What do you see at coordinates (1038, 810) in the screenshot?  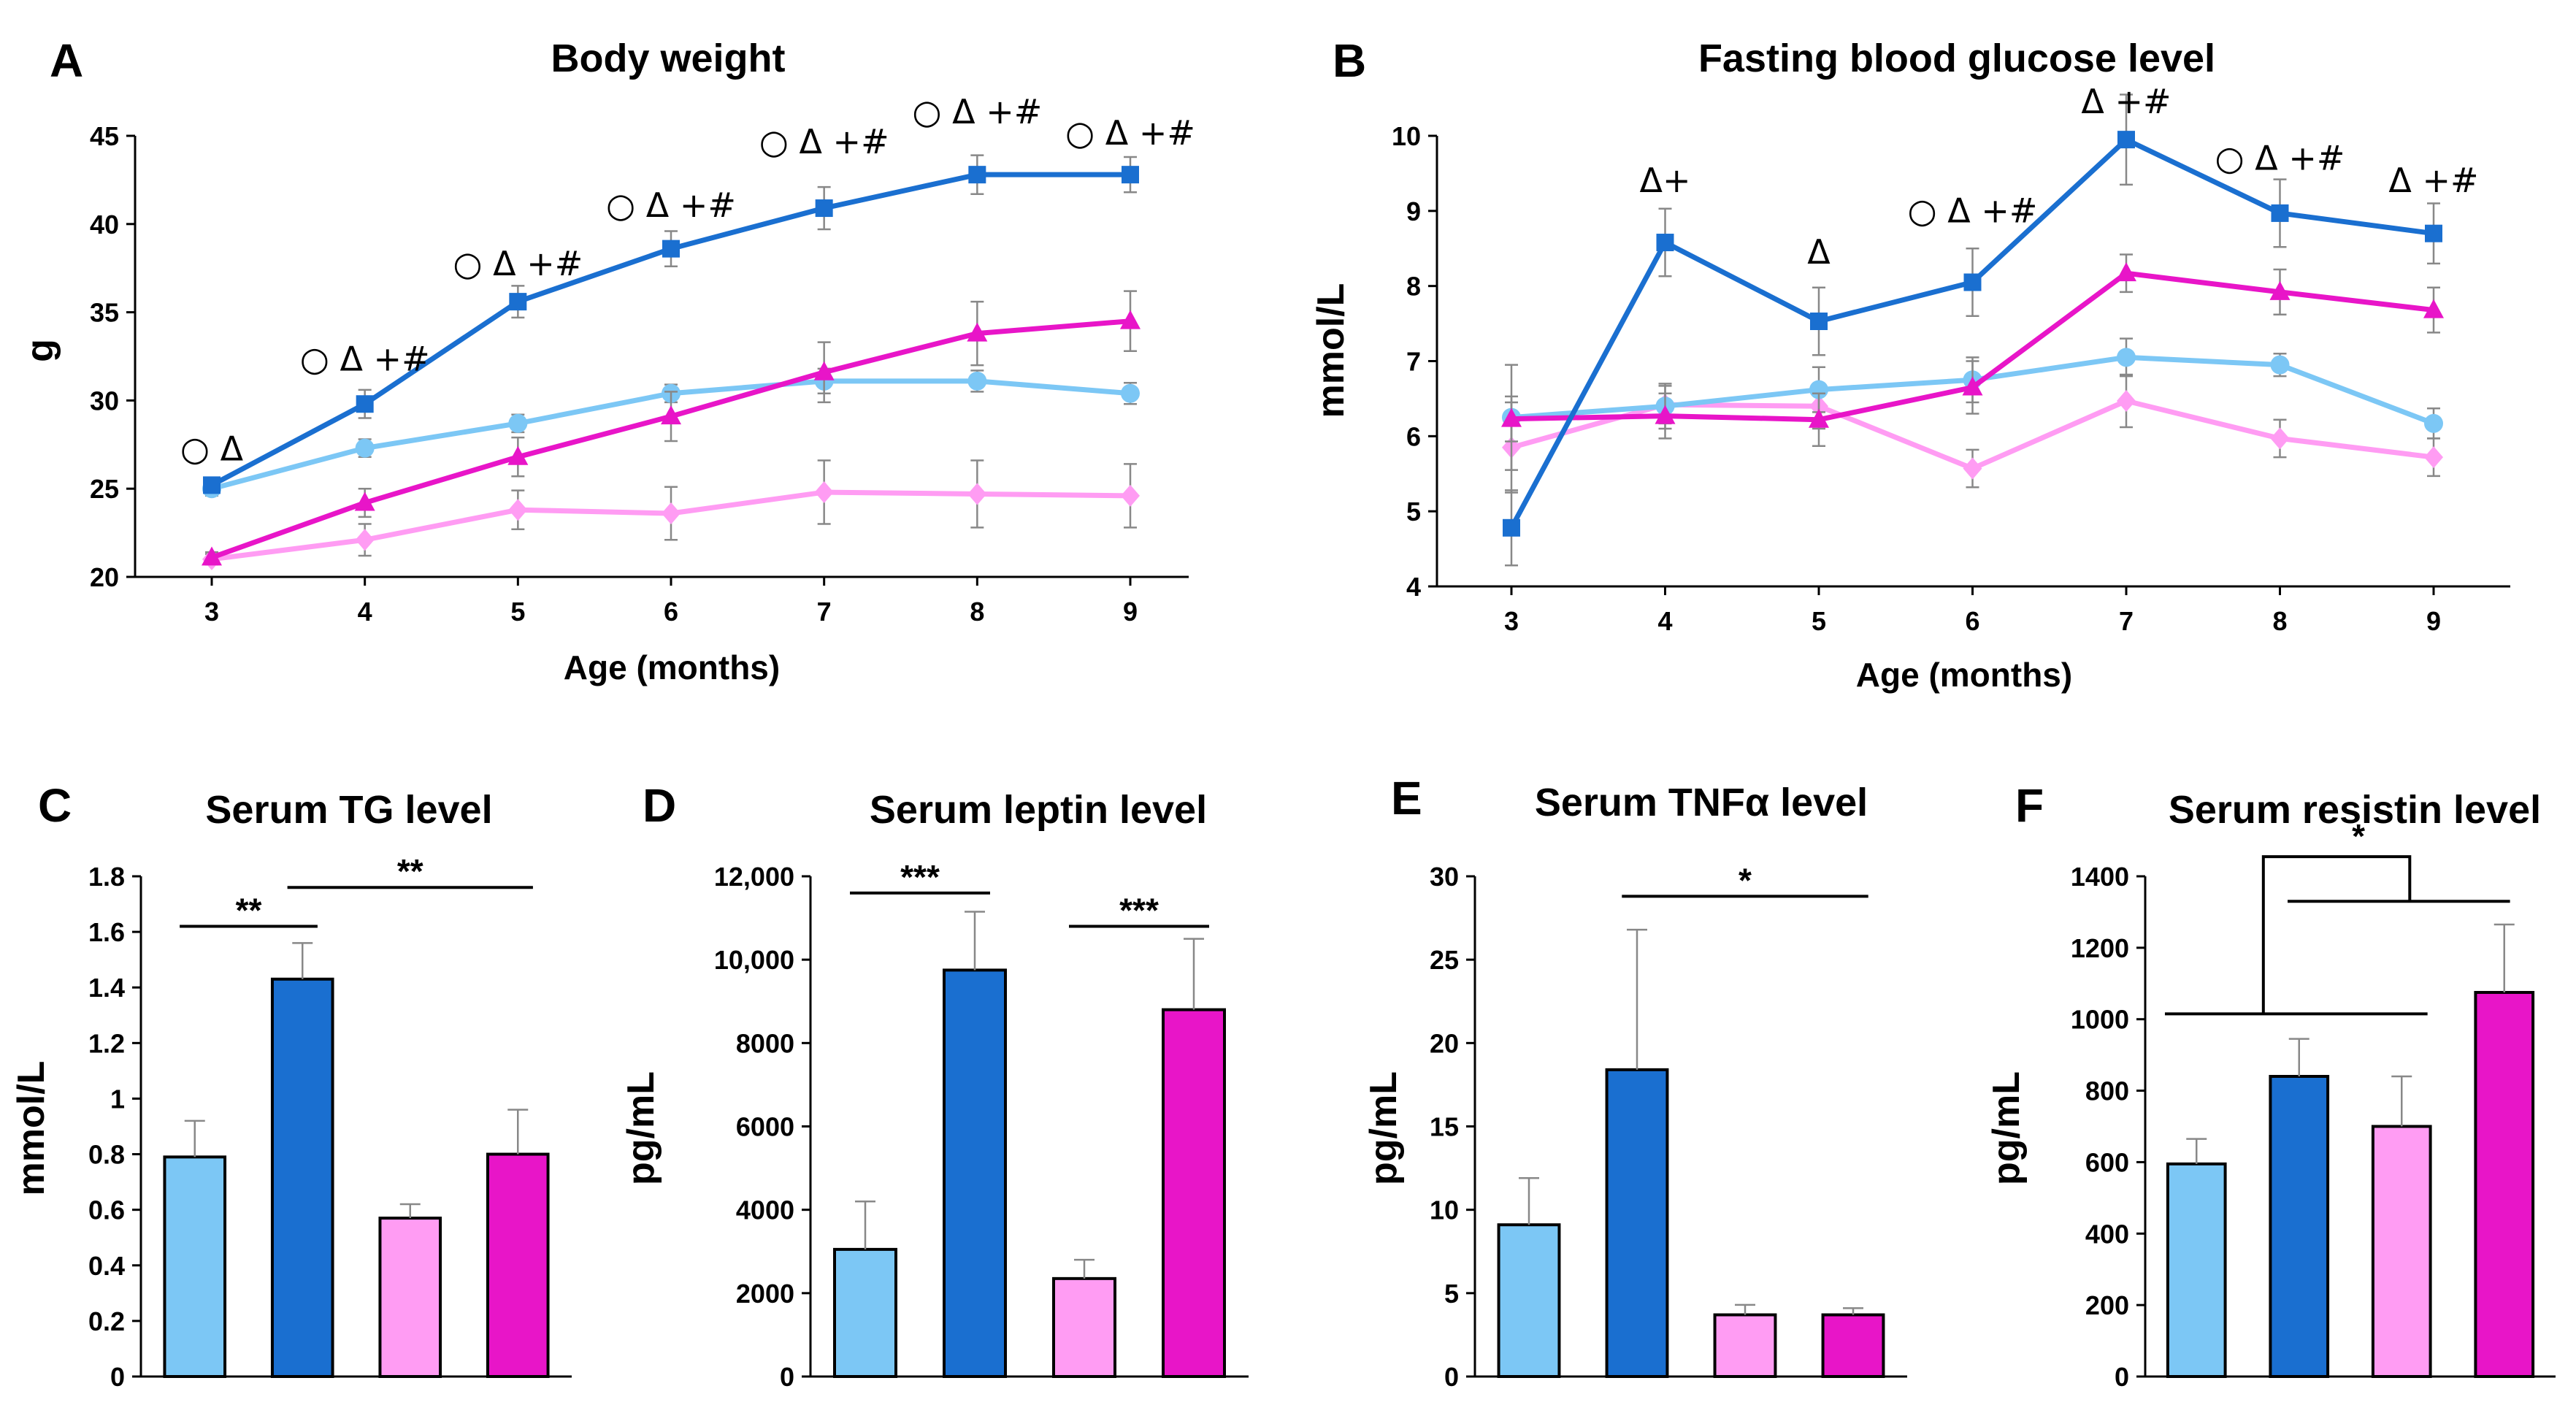 I see `chart-title: Serum leptin level` at bounding box center [1038, 810].